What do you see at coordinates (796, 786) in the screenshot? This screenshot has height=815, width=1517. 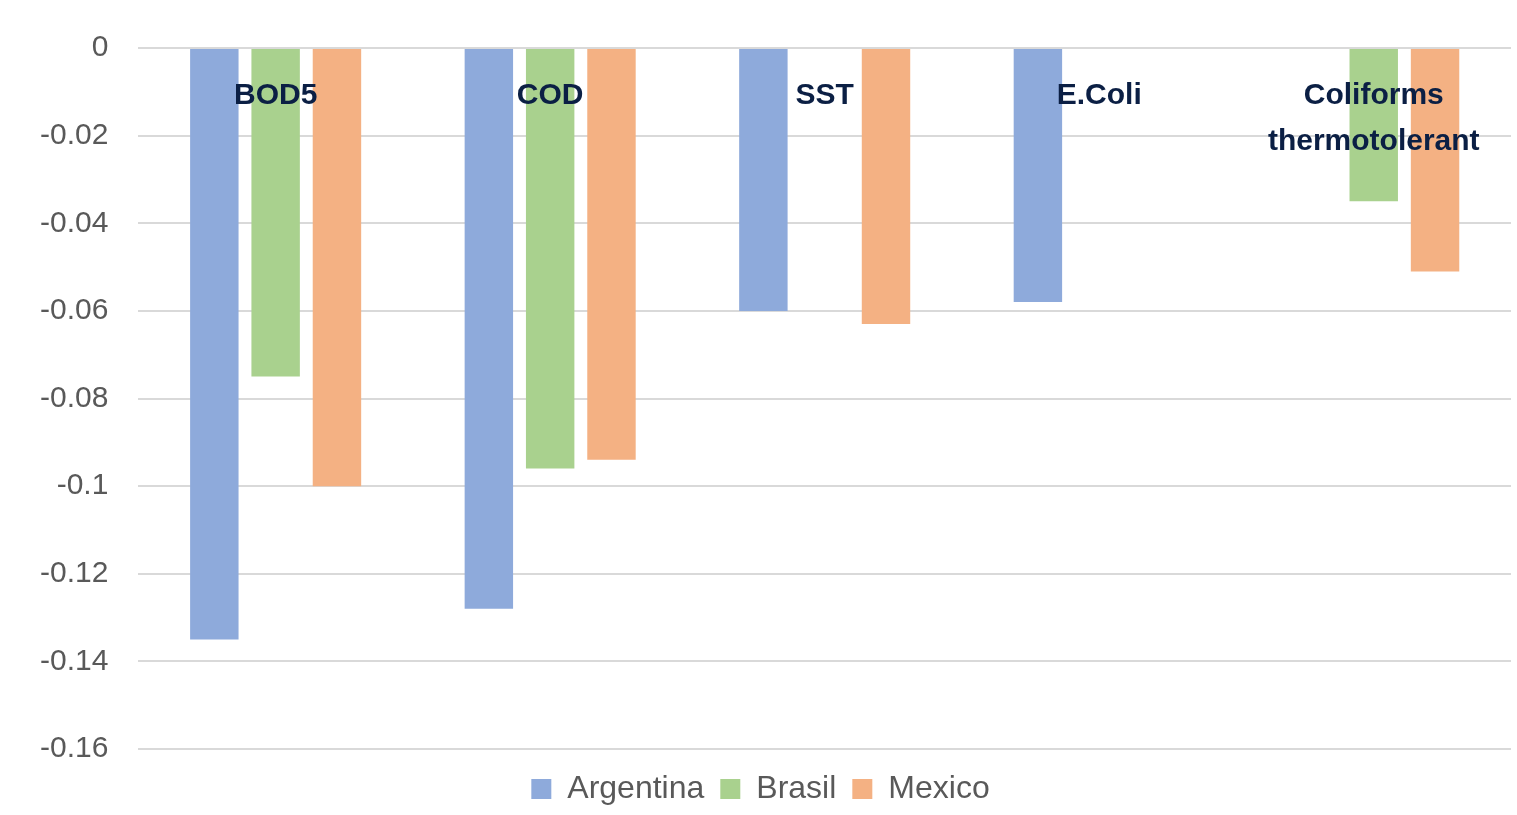 I see `legend-label: Brasil` at bounding box center [796, 786].